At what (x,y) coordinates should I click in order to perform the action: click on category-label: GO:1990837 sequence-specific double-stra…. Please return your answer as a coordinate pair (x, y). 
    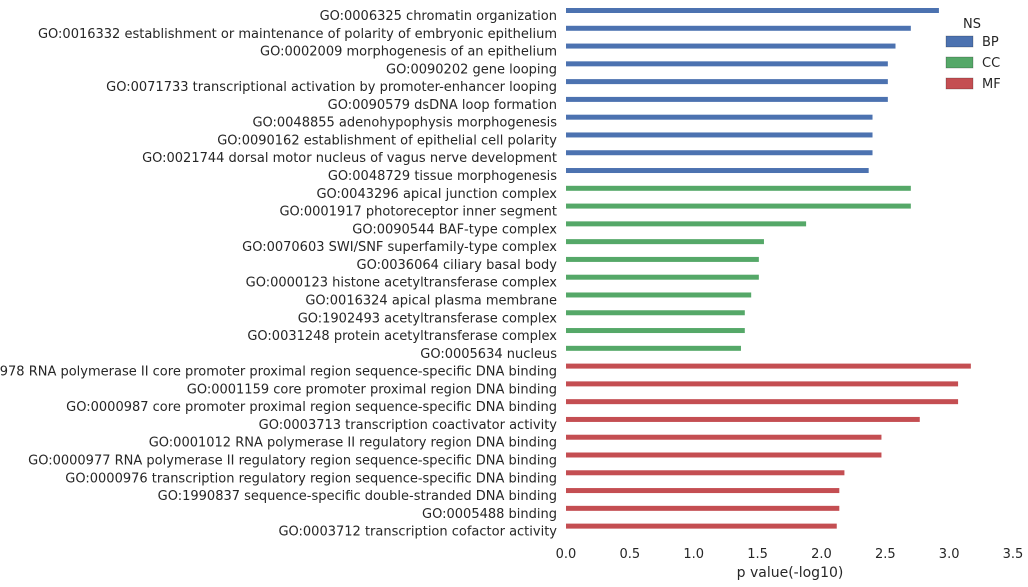
    Looking at the image, I should click on (357, 496).